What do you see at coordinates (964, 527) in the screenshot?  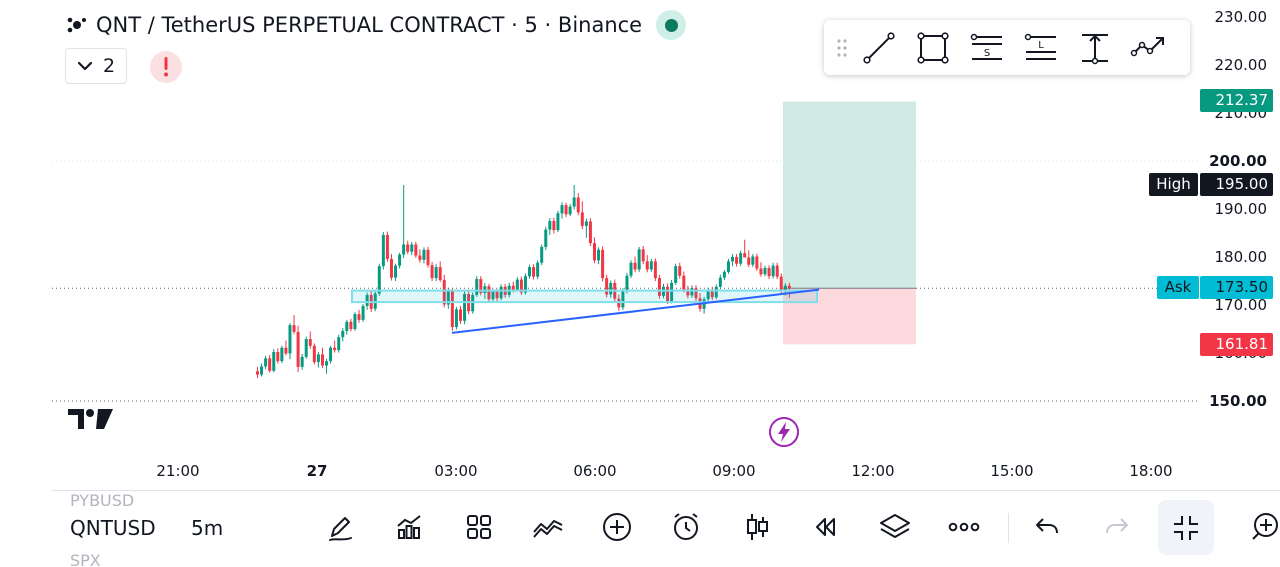 I see `more-icon` at bounding box center [964, 527].